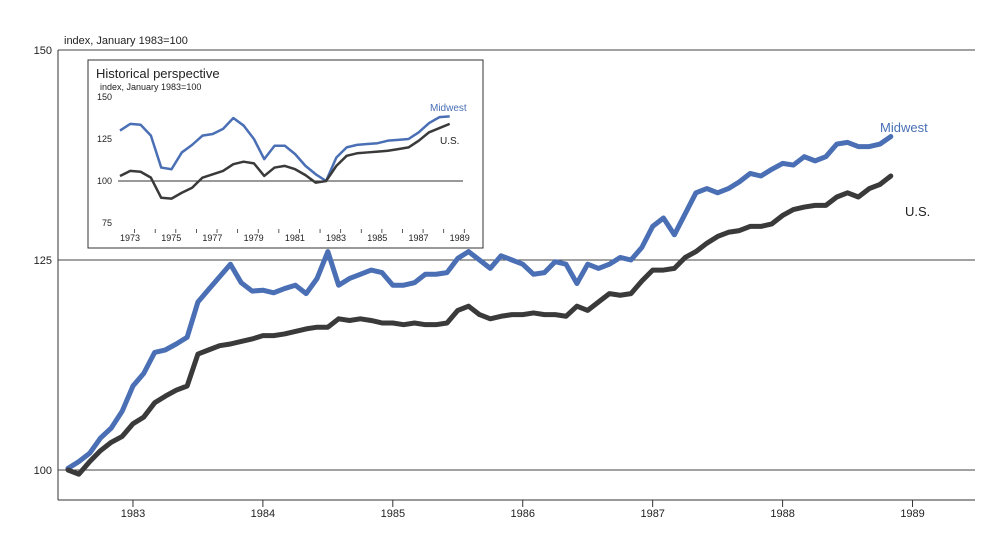 The width and height of the screenshot is (1000, 541). I want to click on inset-series, so click(285, 157).